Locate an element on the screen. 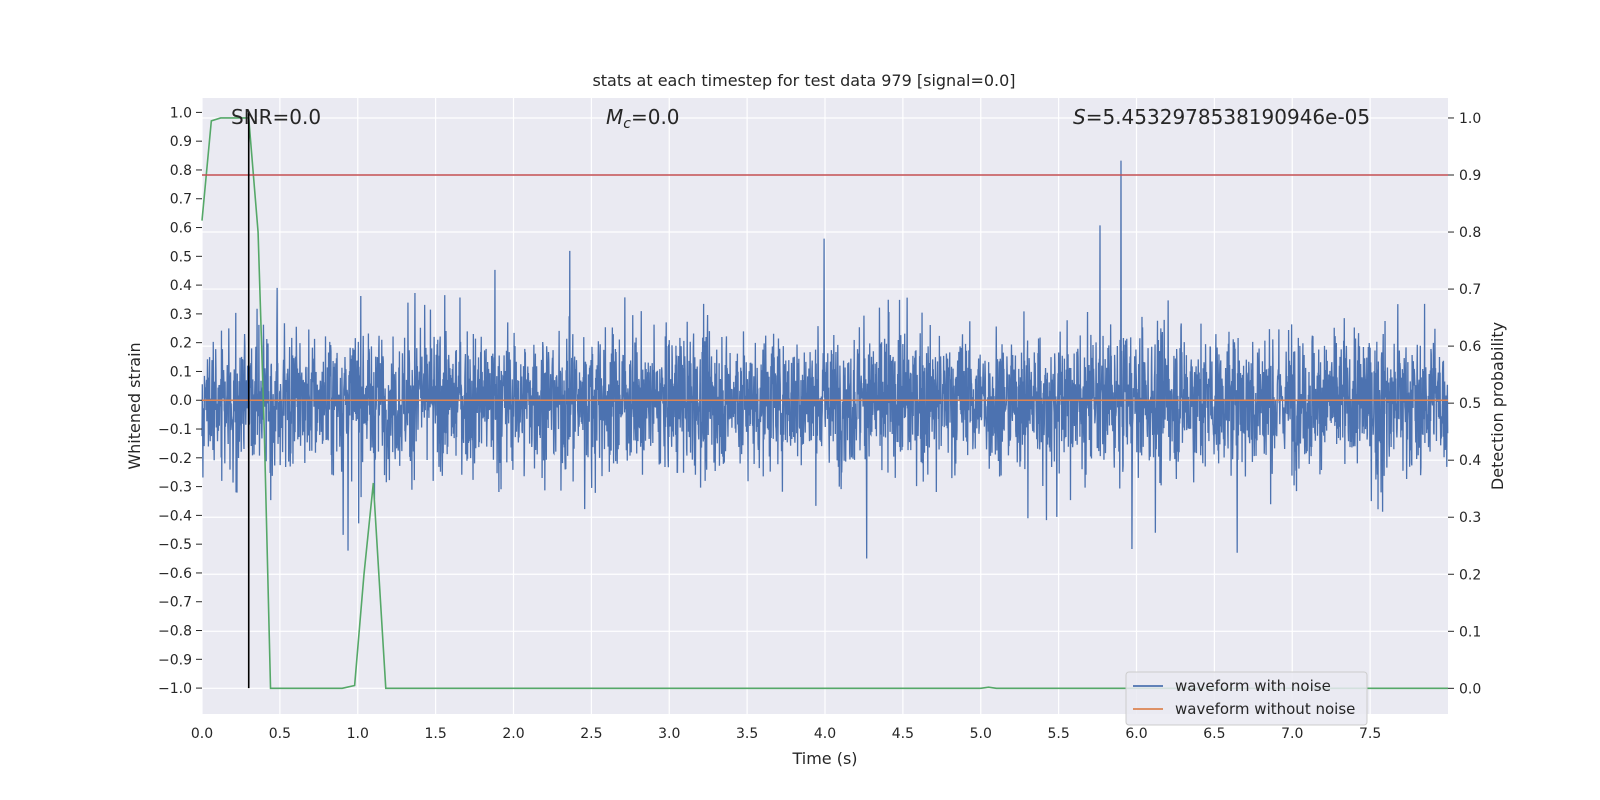 The width and height of the screenshot is (1600, 800). x-tick-label: 4.5 is located at coordinates (903, 734).